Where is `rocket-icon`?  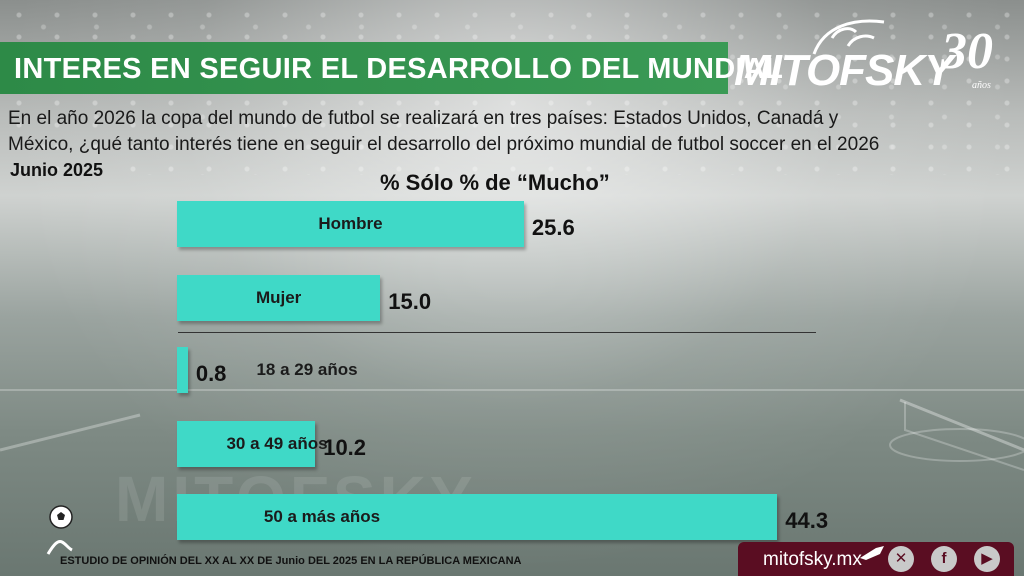 rocket-icon is located at coordinates (872, 553).